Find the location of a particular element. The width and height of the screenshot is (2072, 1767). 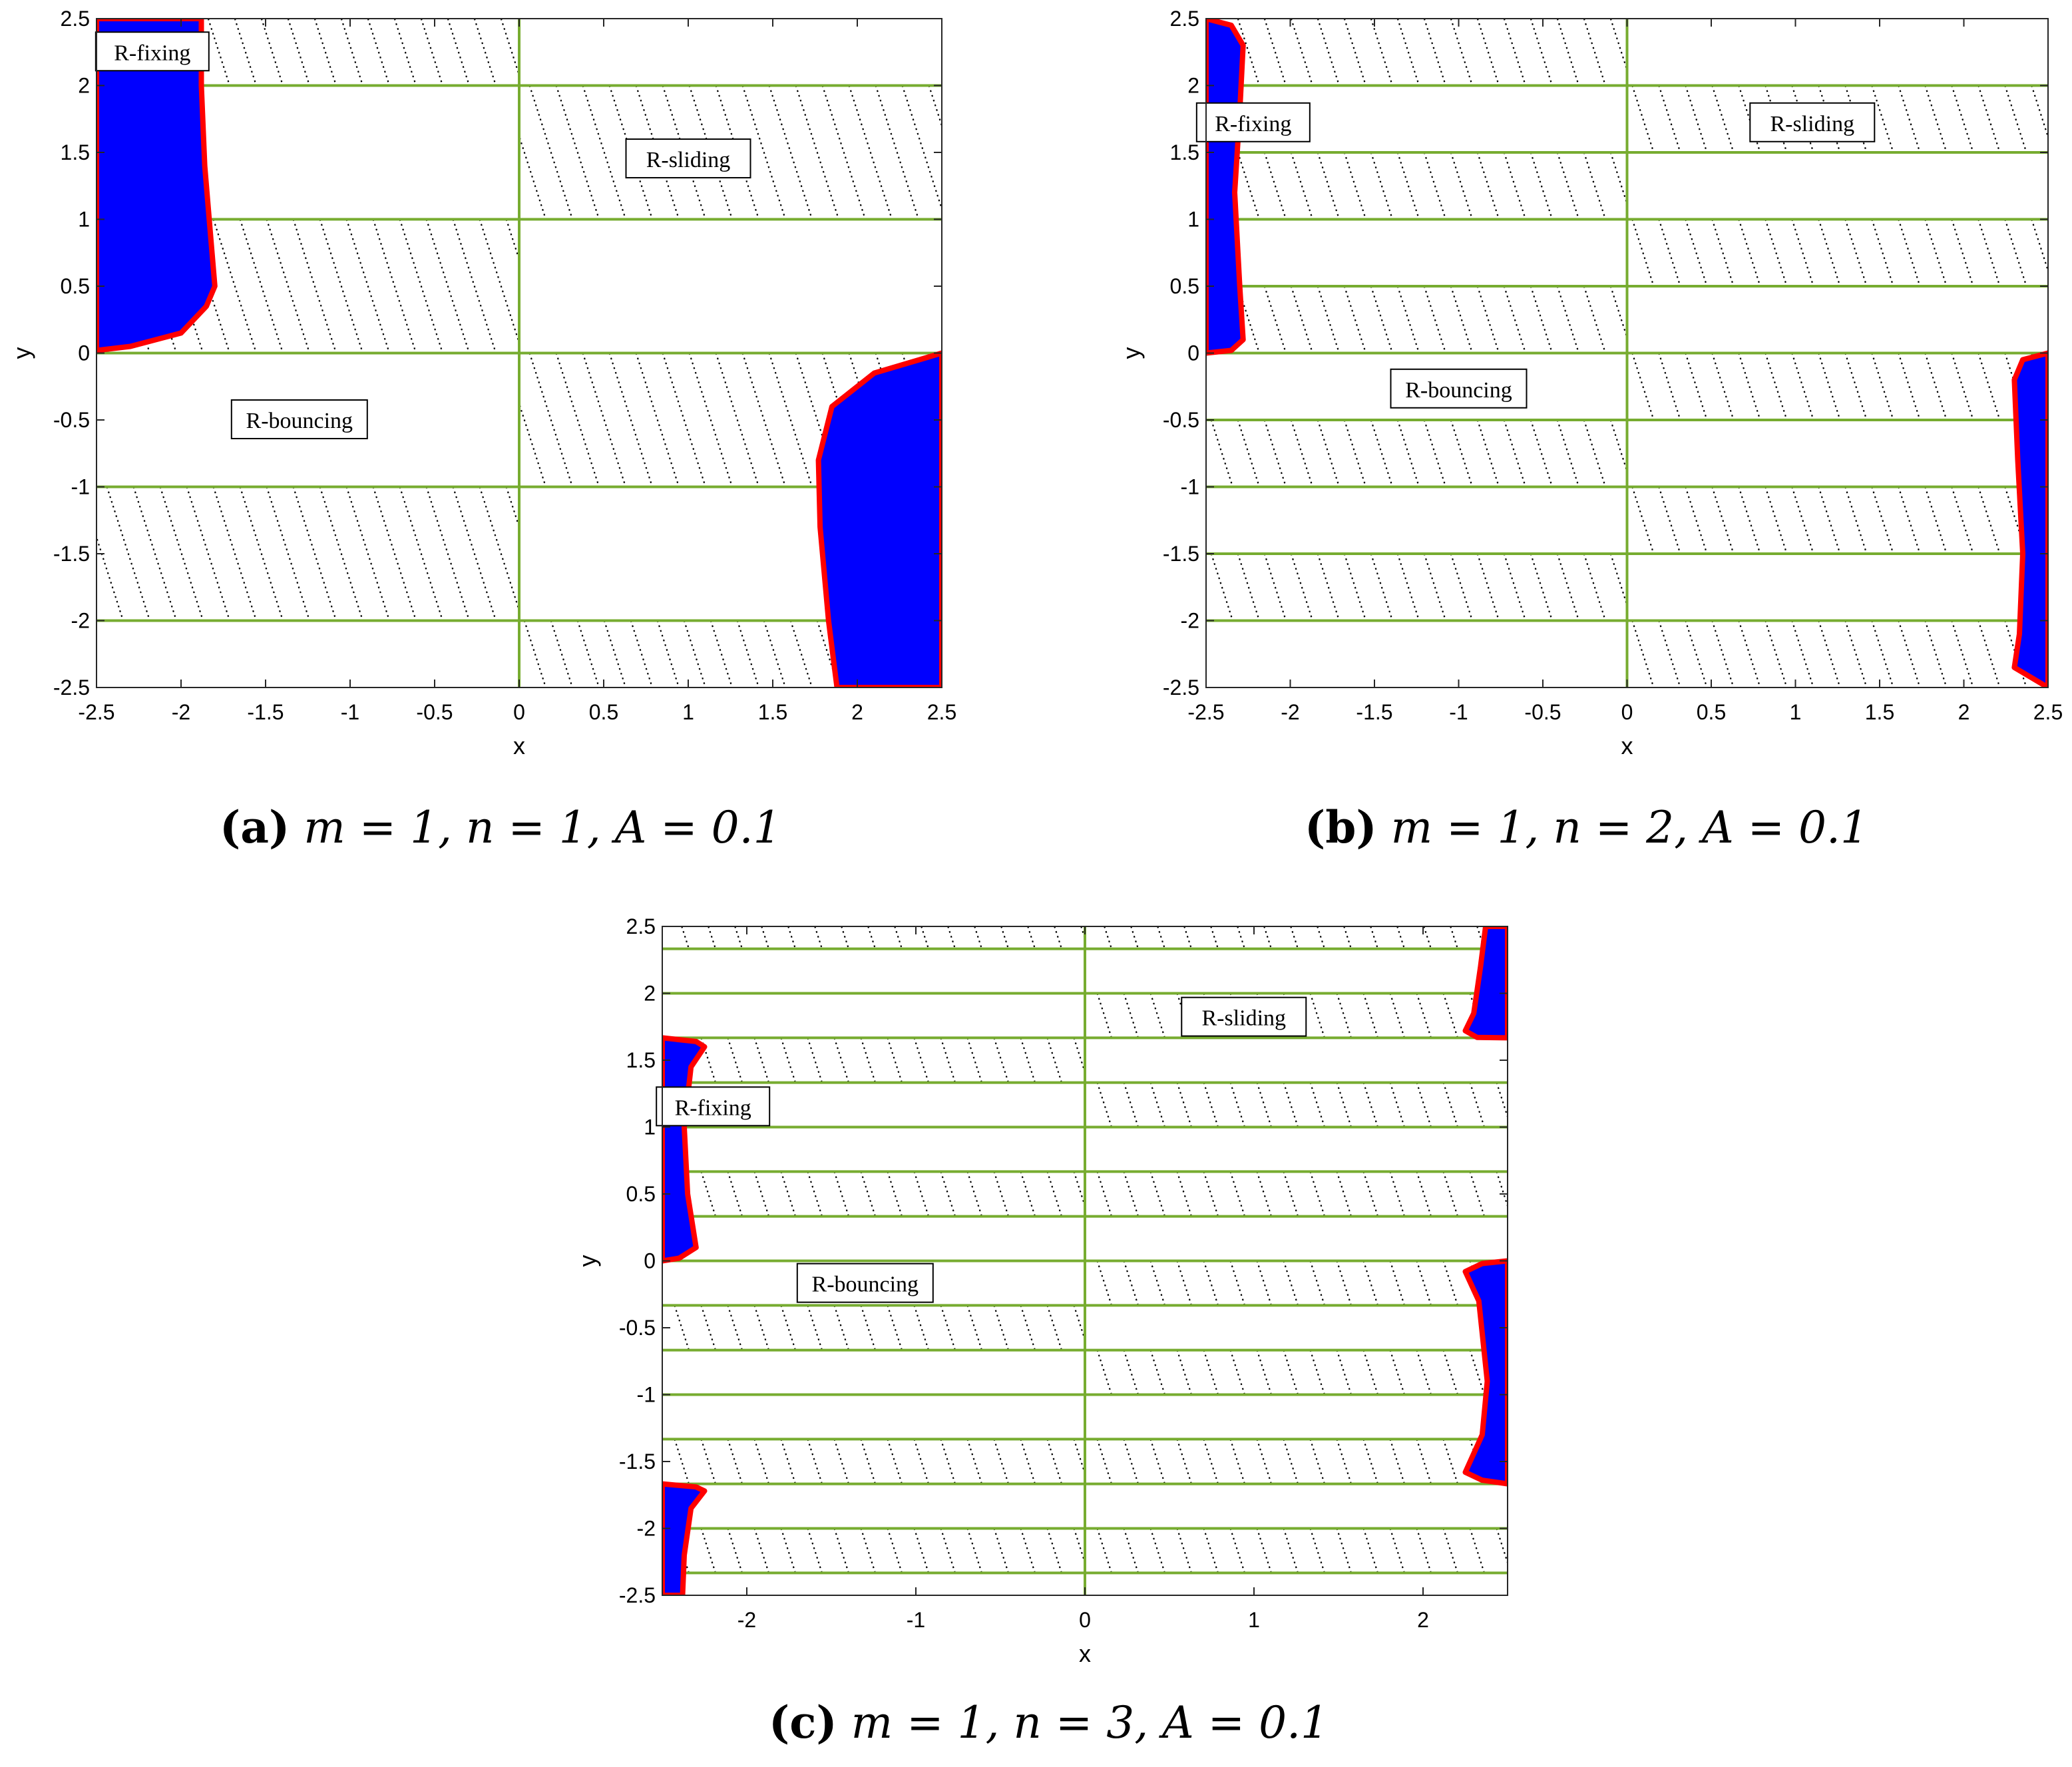

caption-c-formula: m = 1, n = 3, A = 0.1 is located at coordinates (1090, 1722).